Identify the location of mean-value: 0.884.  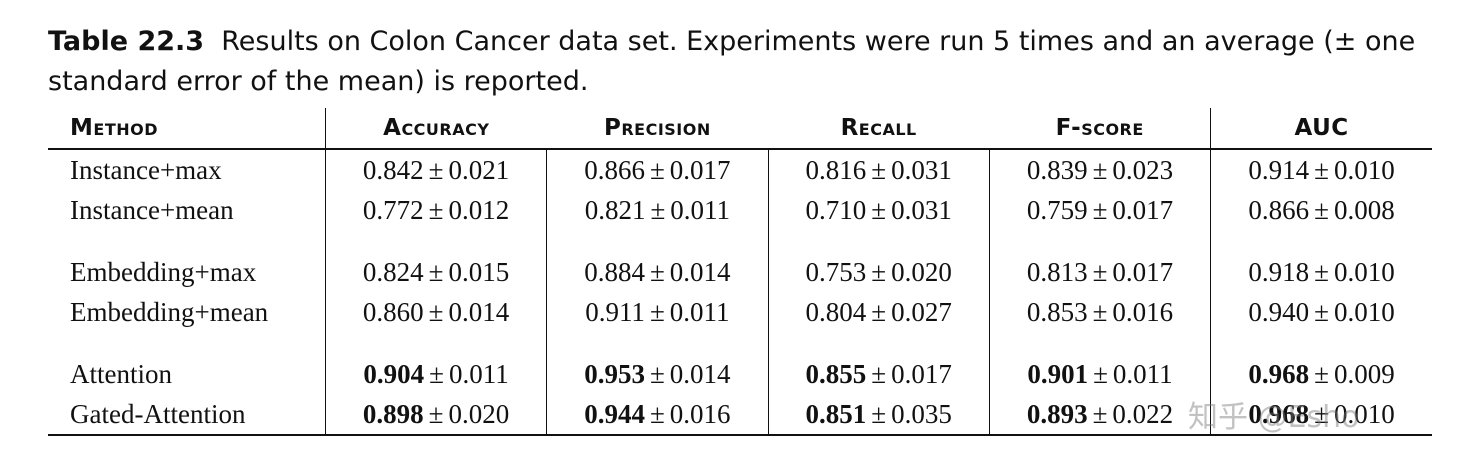
(614, 271).